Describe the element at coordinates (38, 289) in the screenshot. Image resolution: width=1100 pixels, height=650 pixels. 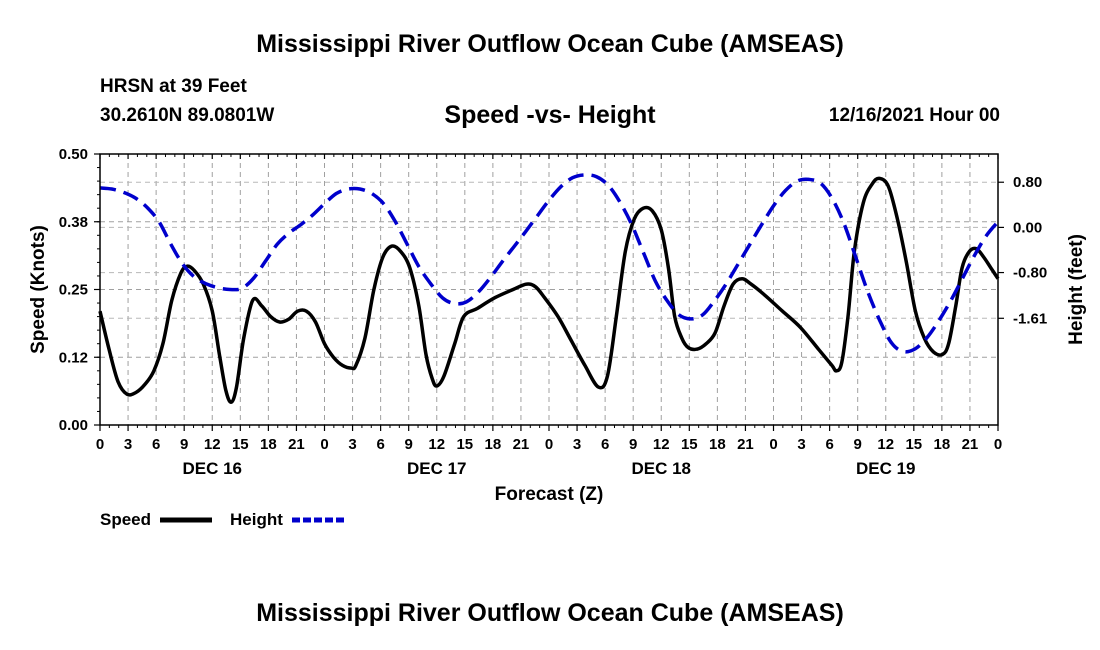
I see `y-axis-label: Speed (Knots)` at that location.